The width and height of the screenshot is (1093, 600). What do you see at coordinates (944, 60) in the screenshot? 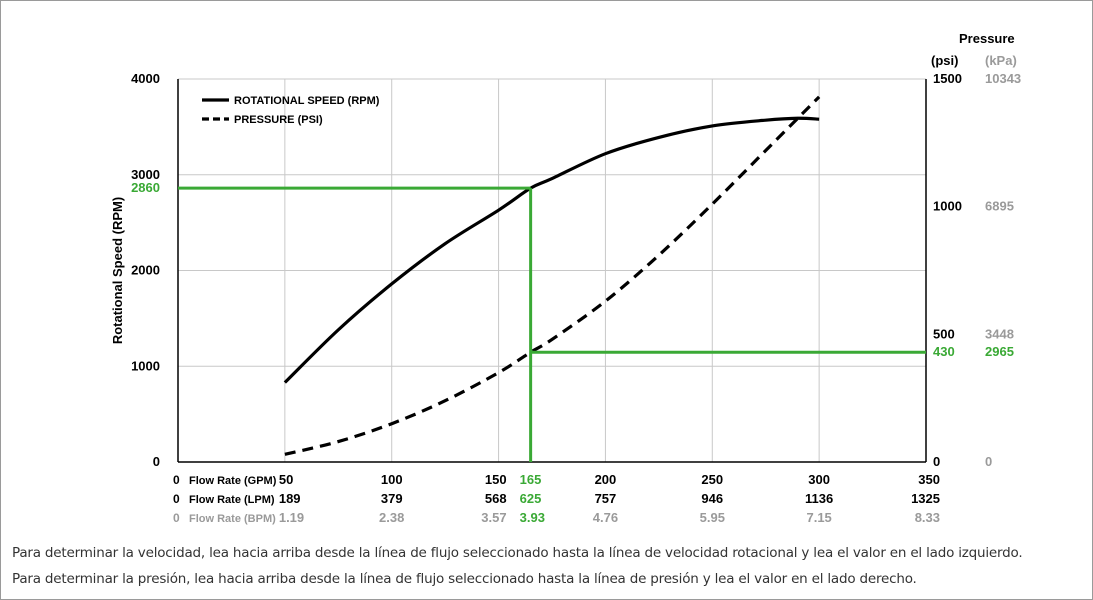
I see `right-axis-unit-psi: (psi)` at bounding box center [944, 60].